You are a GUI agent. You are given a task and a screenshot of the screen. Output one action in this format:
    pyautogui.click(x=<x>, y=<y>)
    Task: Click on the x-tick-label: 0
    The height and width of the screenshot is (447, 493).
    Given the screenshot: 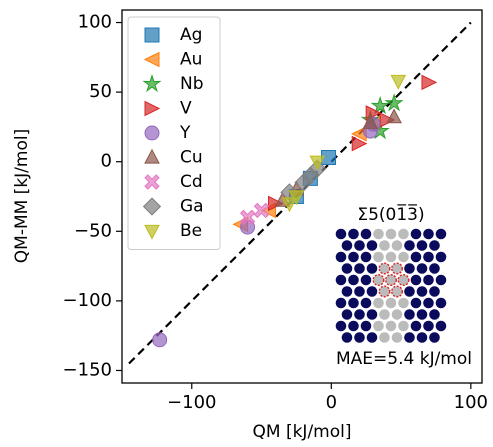 What is the action you would take?
    pyautogui.click(x=331, y=402)
    